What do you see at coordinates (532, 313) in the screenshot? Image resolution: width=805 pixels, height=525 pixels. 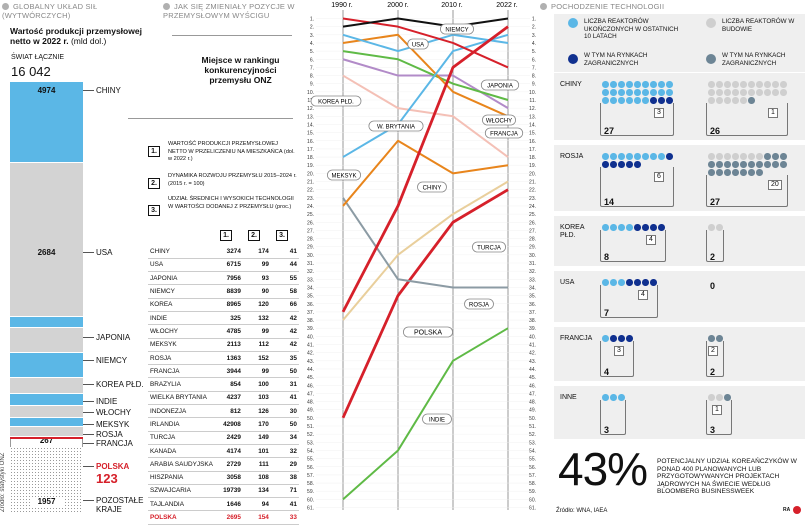 I see `rank-tick: 37.` at bounding box center [532, 313].